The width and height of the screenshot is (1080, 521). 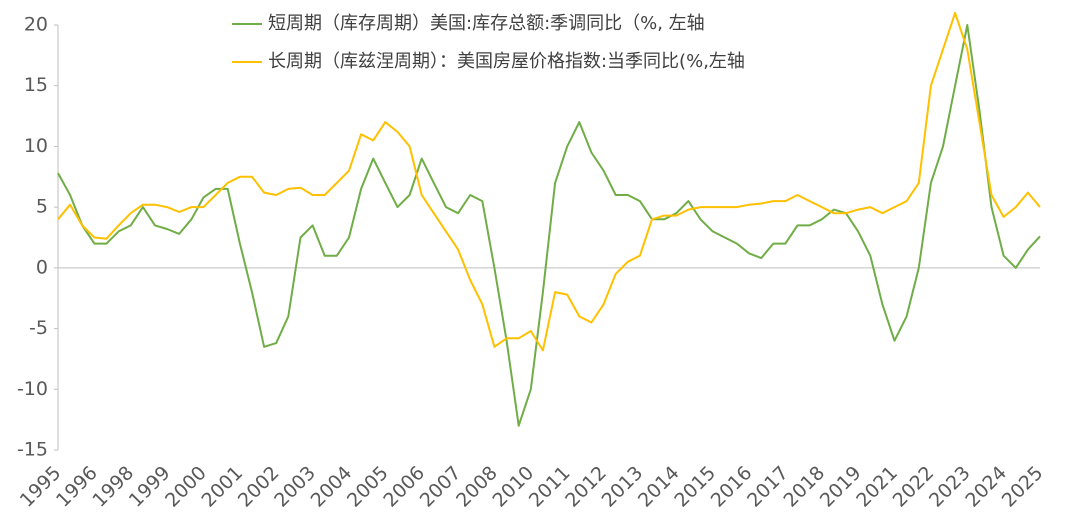 What do you see at coordinates (38, 328) in the screenshot?
I see `y-tick-label: -5` at bounding box center [38, 328].